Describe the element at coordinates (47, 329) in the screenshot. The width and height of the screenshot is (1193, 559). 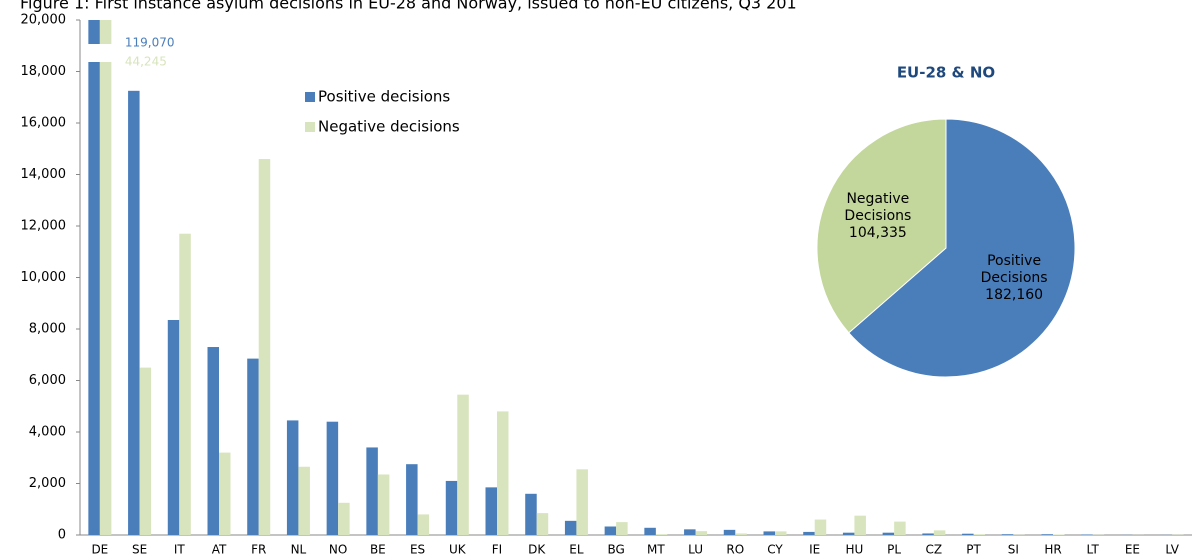
I see `y-tick-label: 8,000` at that location.